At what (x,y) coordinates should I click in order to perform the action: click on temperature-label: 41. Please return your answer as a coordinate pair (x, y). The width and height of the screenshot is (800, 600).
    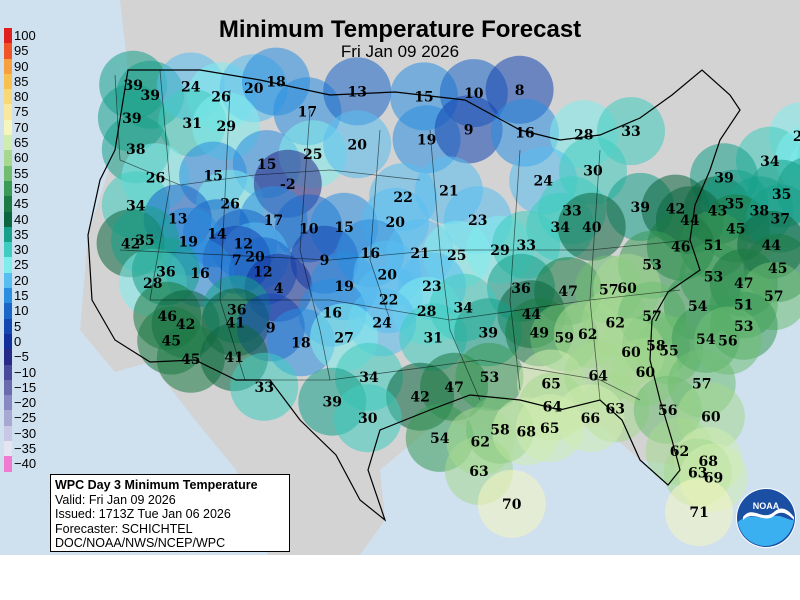
    Looking at the image, I should click on (233, 358).